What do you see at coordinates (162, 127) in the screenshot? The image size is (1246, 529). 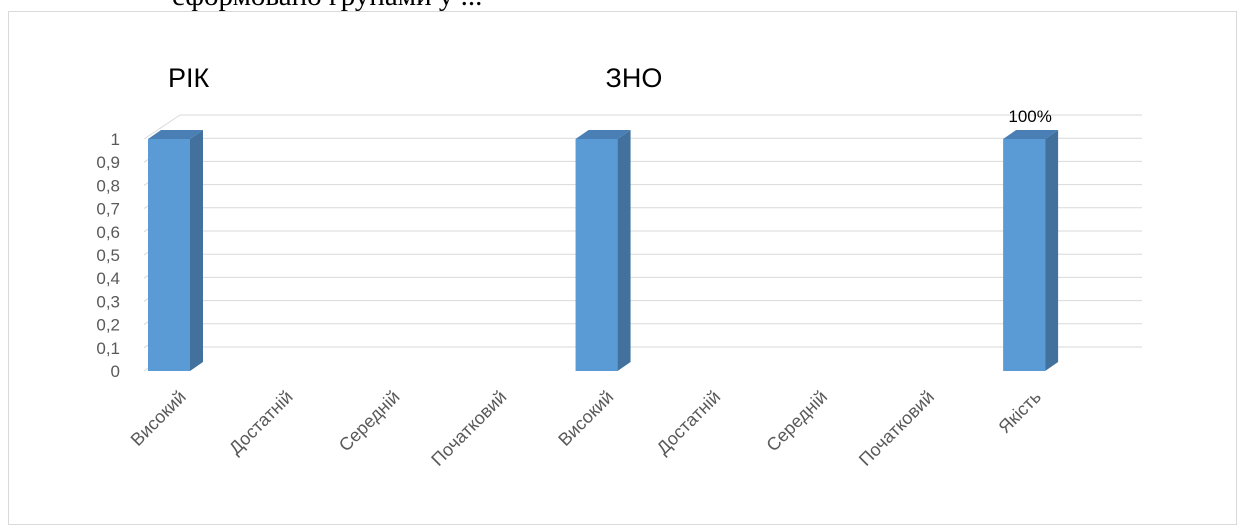 I see `gridline-depth` at bounding box center [162, 127].